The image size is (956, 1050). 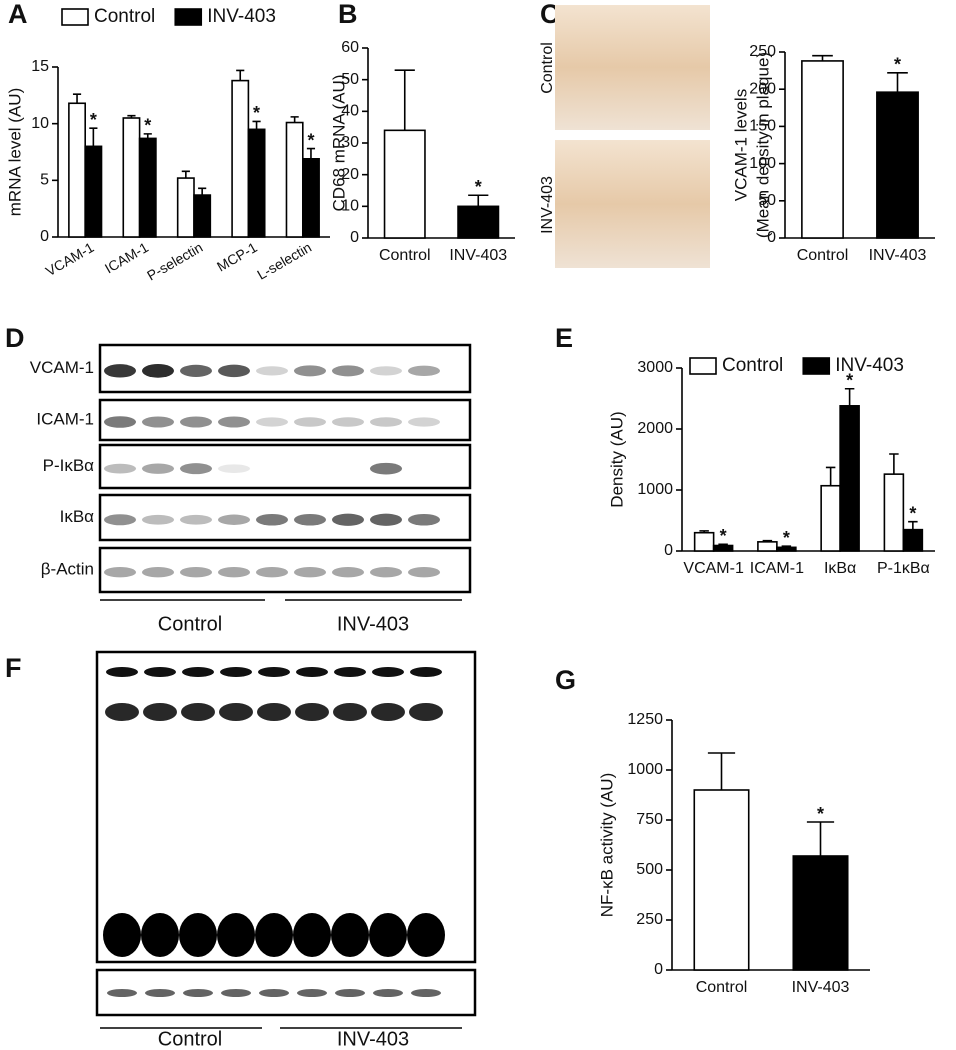 I want to click on y-tick-label: 1250, so click(x=645, y=719).